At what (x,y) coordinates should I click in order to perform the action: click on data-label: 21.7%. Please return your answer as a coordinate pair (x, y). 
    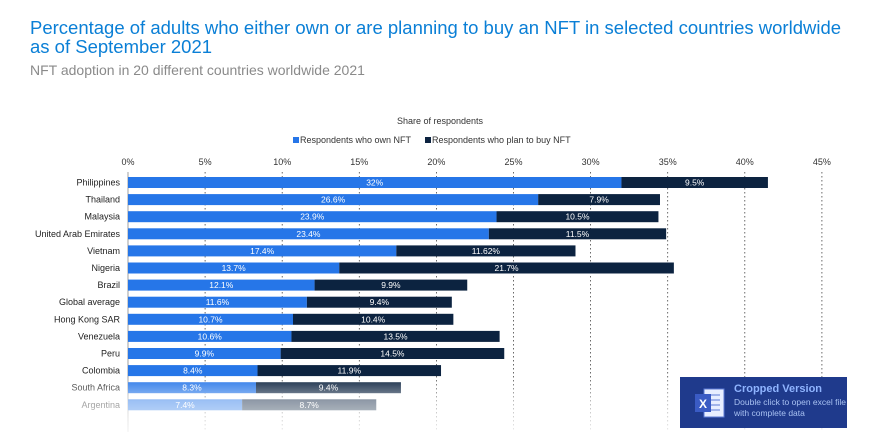
    Looking at the image, I should click on (507, 268).